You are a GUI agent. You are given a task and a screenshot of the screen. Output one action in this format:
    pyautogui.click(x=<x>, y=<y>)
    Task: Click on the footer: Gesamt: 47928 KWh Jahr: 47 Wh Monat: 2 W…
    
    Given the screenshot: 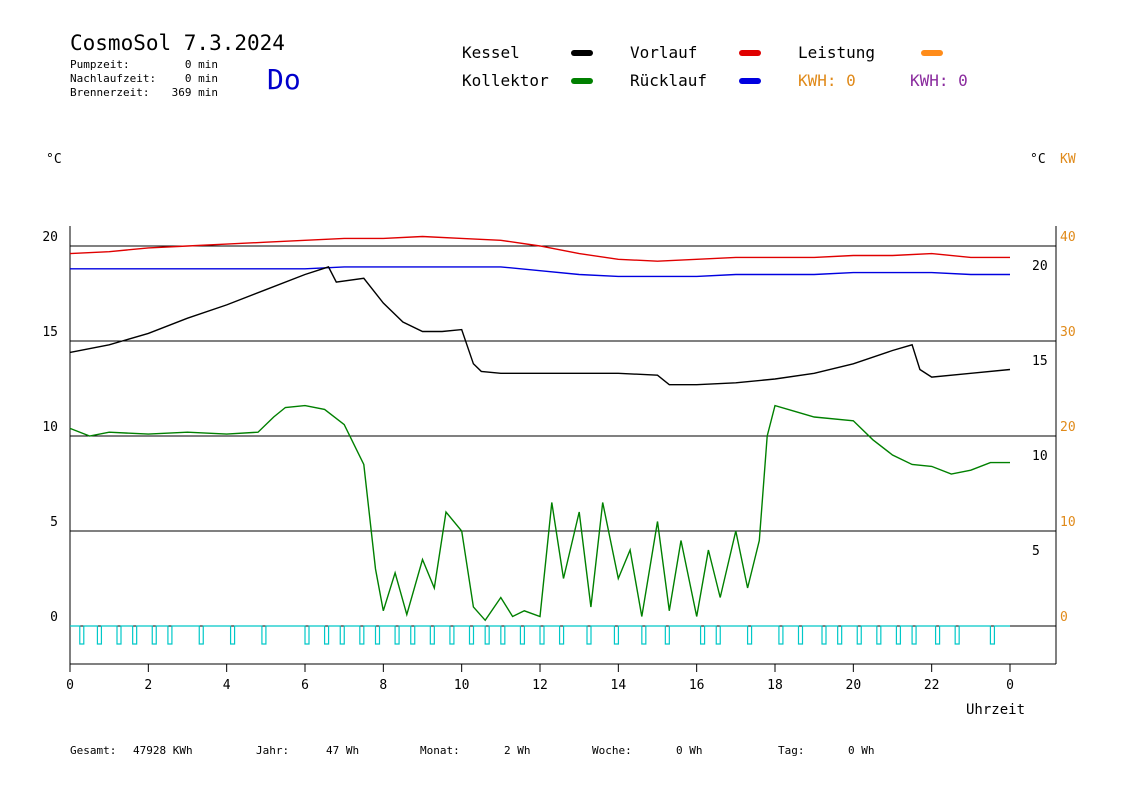 What is the action you would take?
    pyautogui.click(x=472, y=750)
    